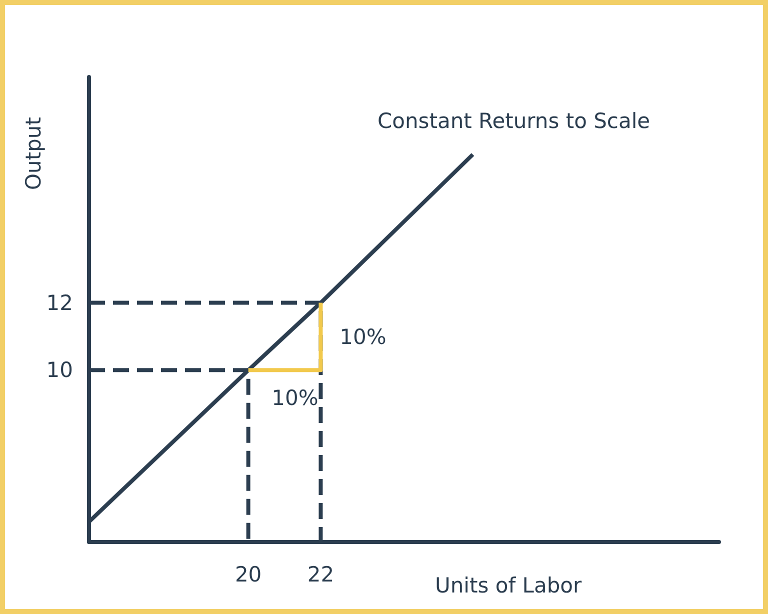  I want to click on y-axis-title: Output, so click(34, 153).